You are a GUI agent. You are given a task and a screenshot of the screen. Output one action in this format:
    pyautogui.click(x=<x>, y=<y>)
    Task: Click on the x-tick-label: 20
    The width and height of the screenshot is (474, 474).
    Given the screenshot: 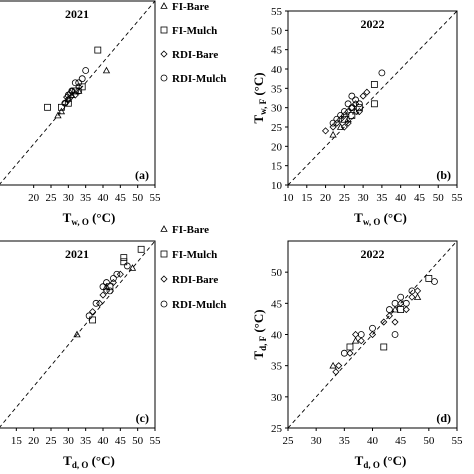 What is the action you would take?
    pyautogui.click(x=34, y=198)
    